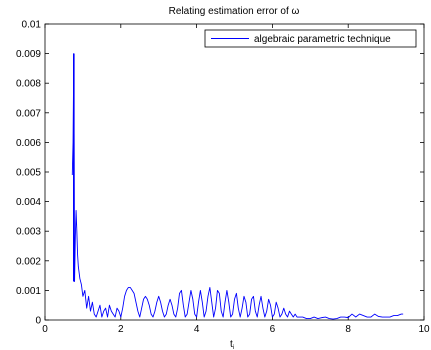  I want to click on legend-box, so click(310, 38).